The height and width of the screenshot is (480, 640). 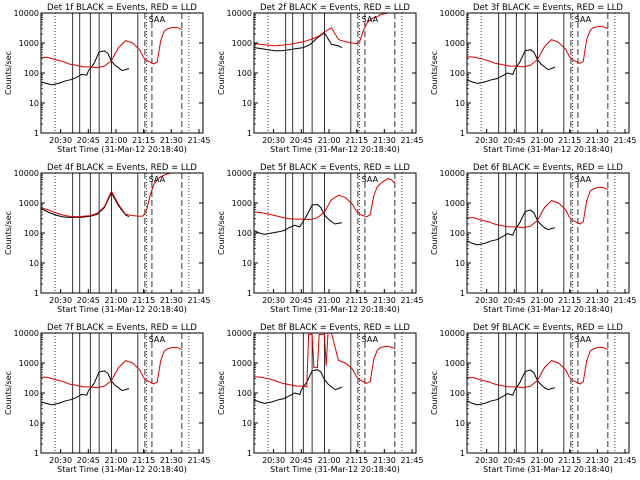 I want to click on panel-title: Det 4f BLACK = Events, RED = LLD, so click(x=122, y=168).